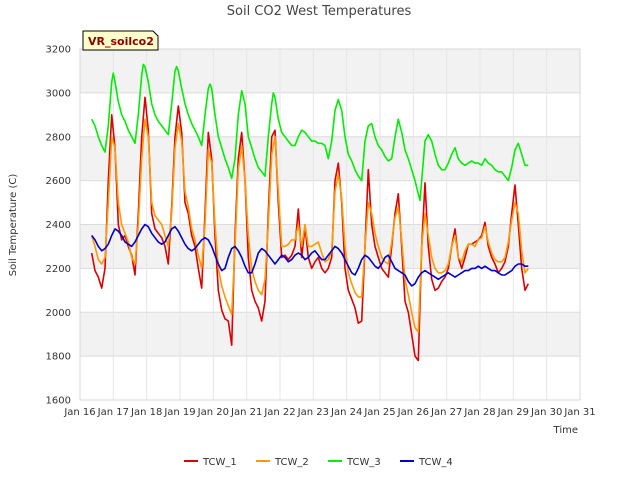 This screenshot has height=480, width=640. I want to click on chart-title: Soil CO2 West Temperatures, so click(319, 11).